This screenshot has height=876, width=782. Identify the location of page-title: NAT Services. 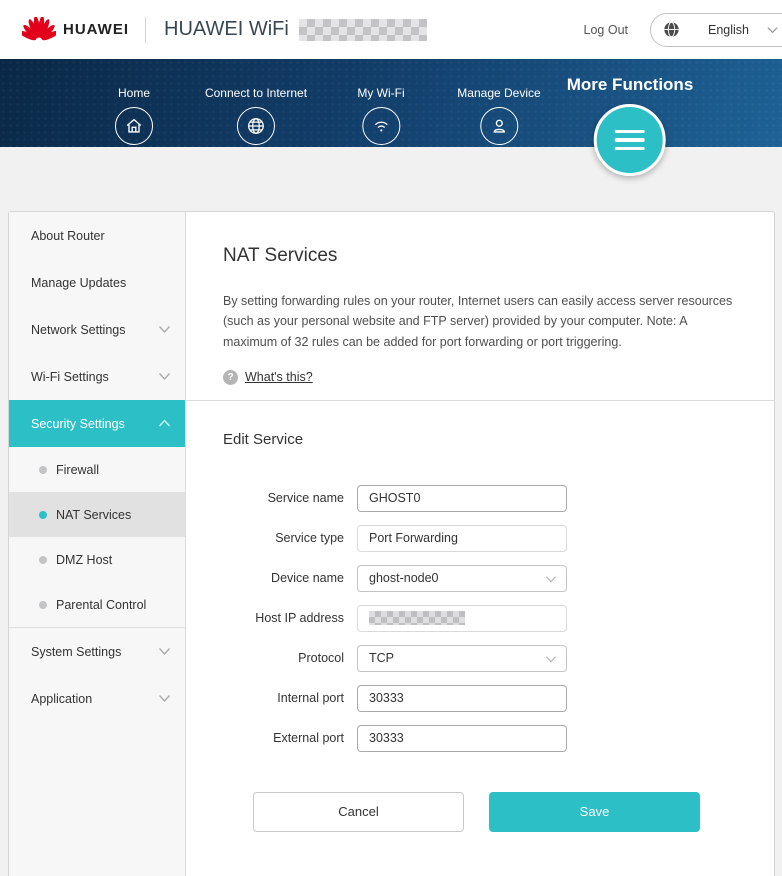
(280, 255).